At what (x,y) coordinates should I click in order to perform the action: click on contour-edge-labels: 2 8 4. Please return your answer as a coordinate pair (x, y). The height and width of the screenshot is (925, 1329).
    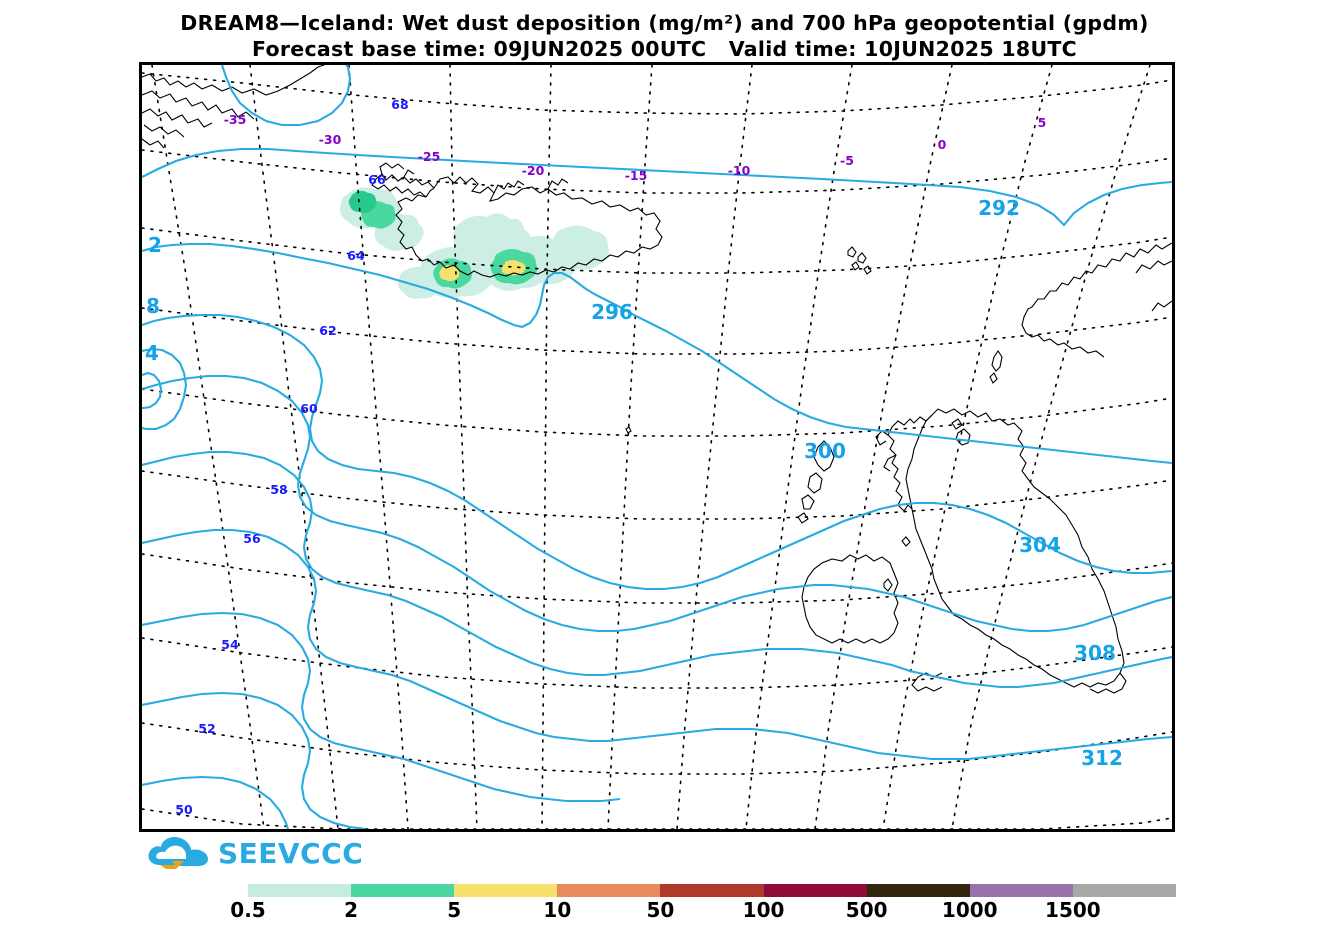
    Looking at the image, I should click on (153, 299).